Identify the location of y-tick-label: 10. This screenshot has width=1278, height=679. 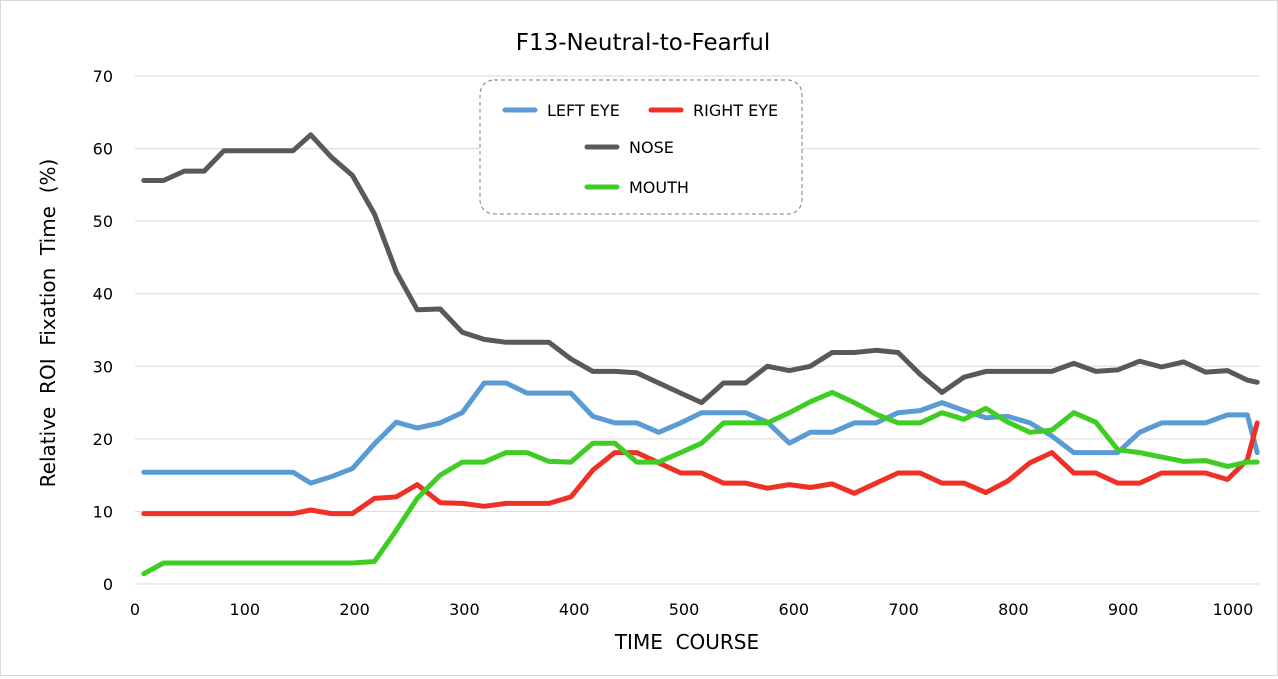
(103, 511).